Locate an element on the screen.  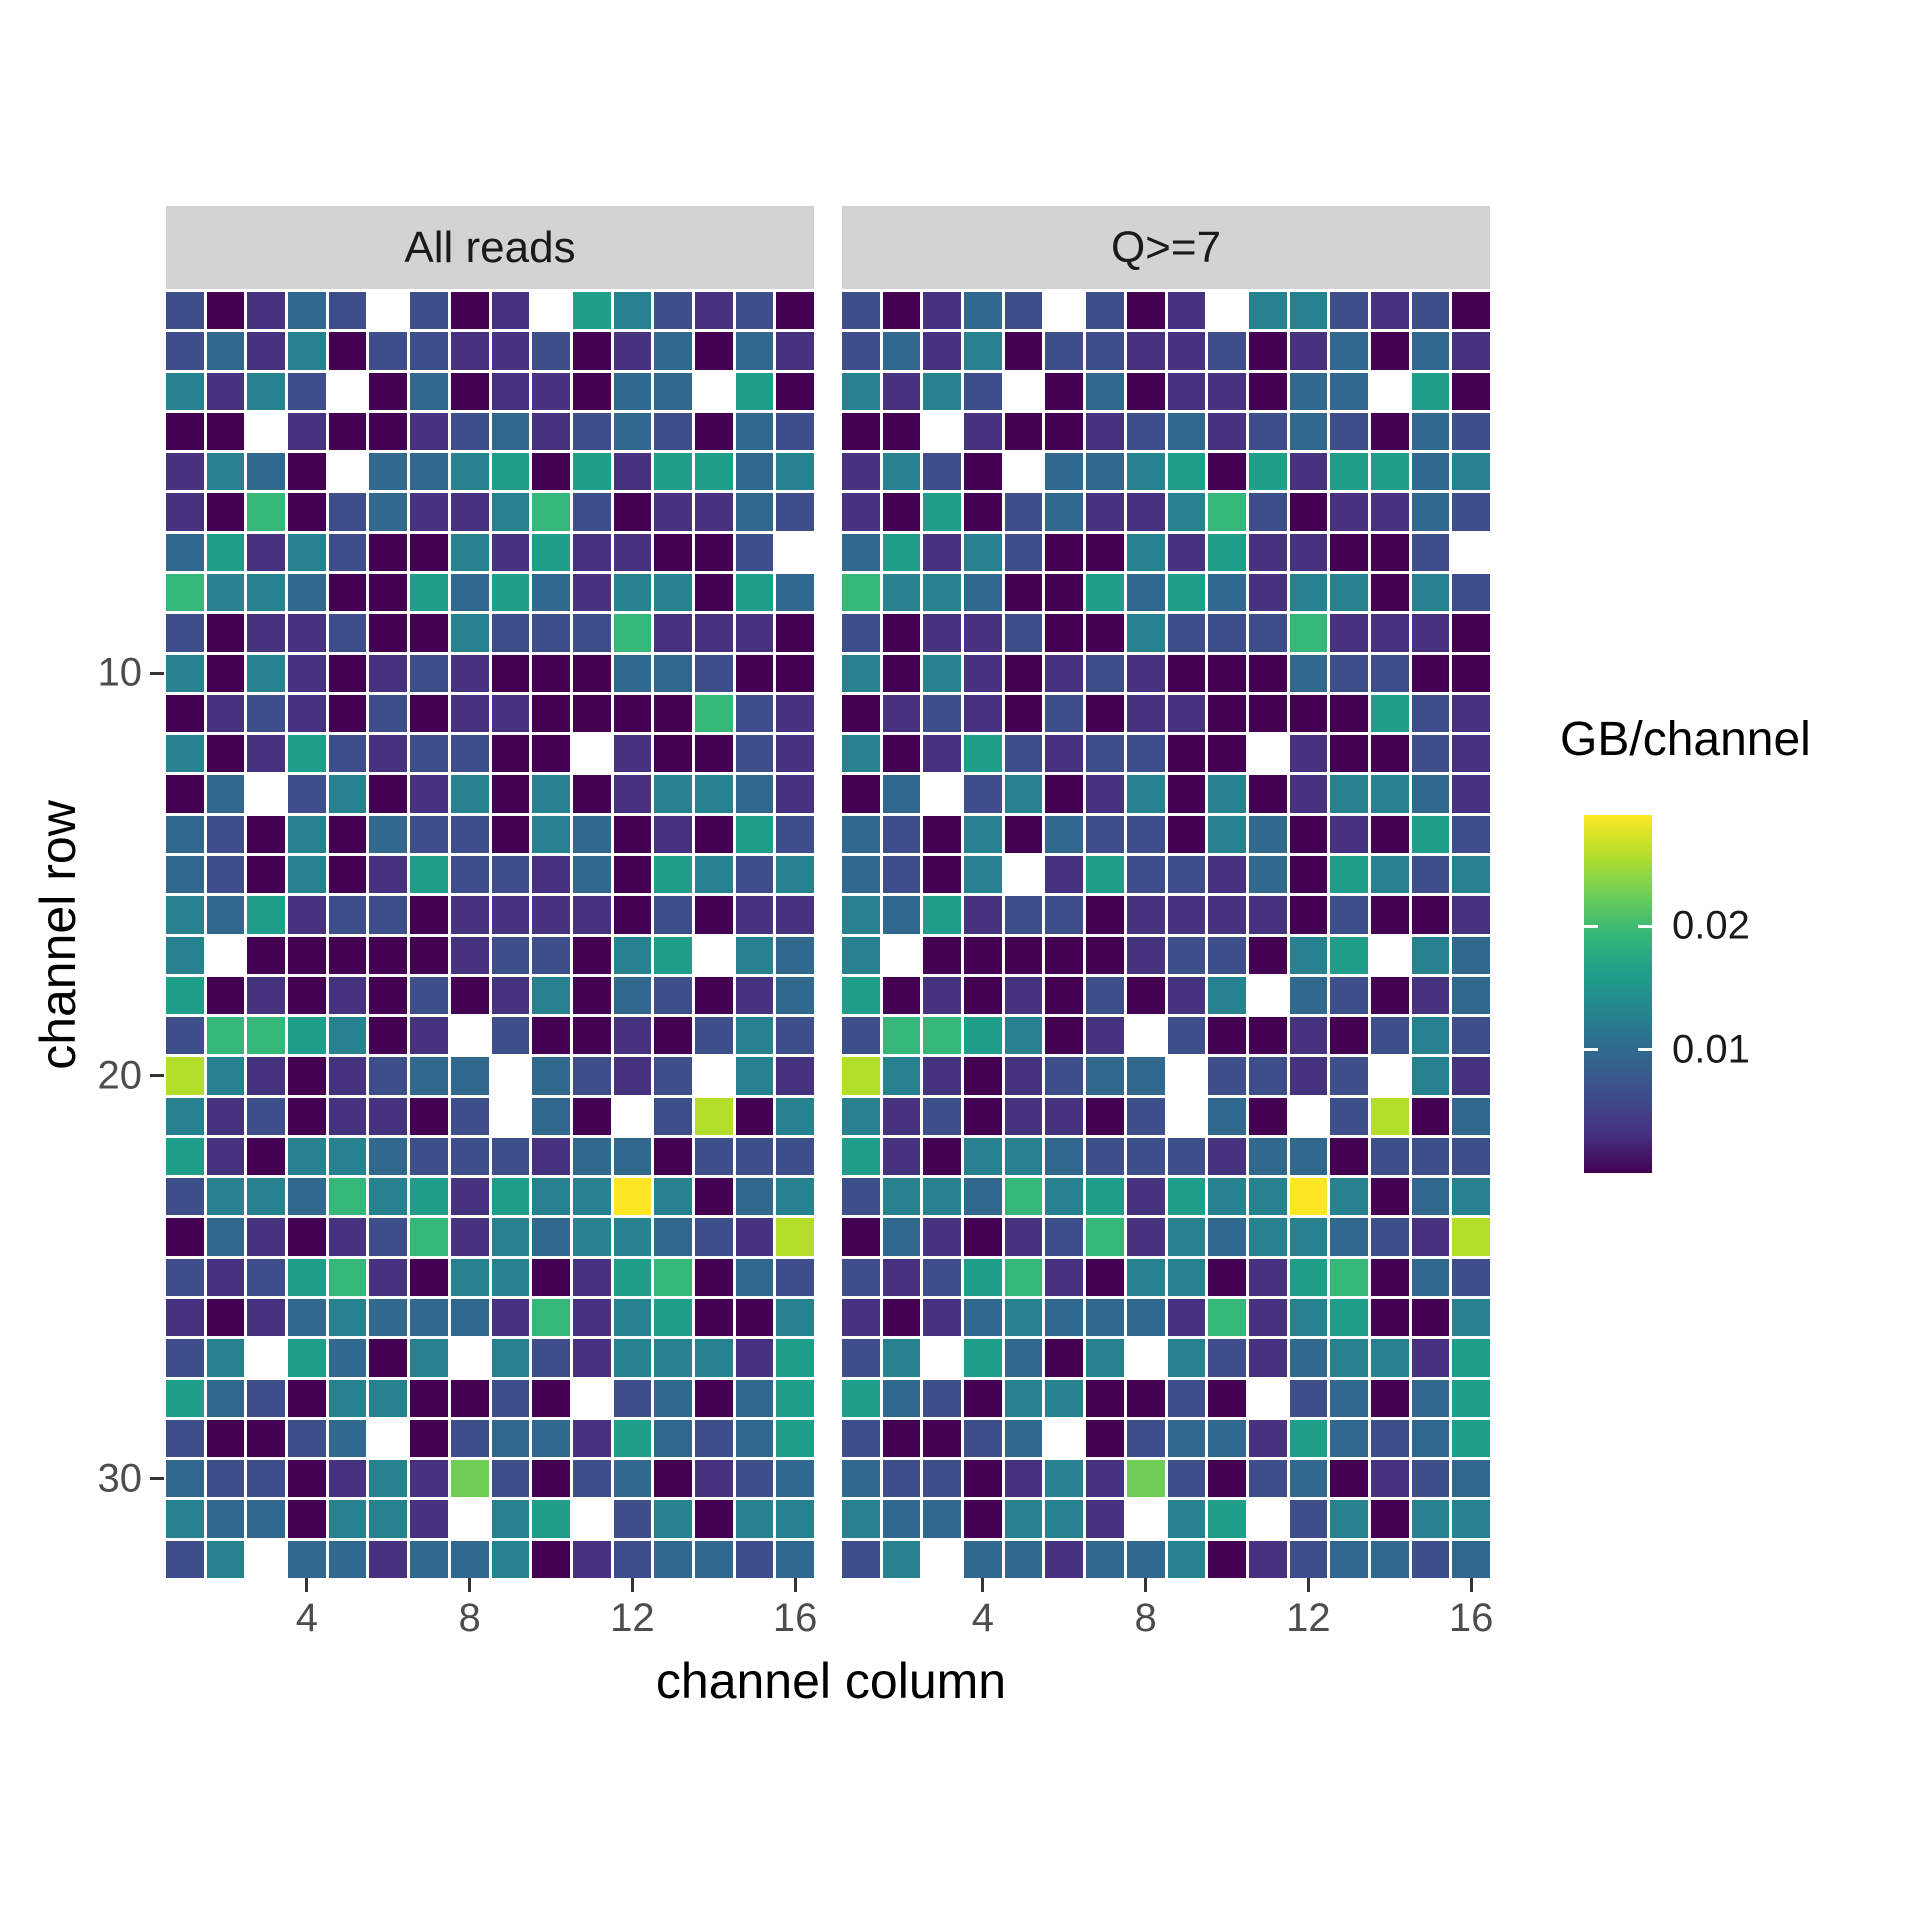
legend-tick-mark is located at coordinates (1591, 926).